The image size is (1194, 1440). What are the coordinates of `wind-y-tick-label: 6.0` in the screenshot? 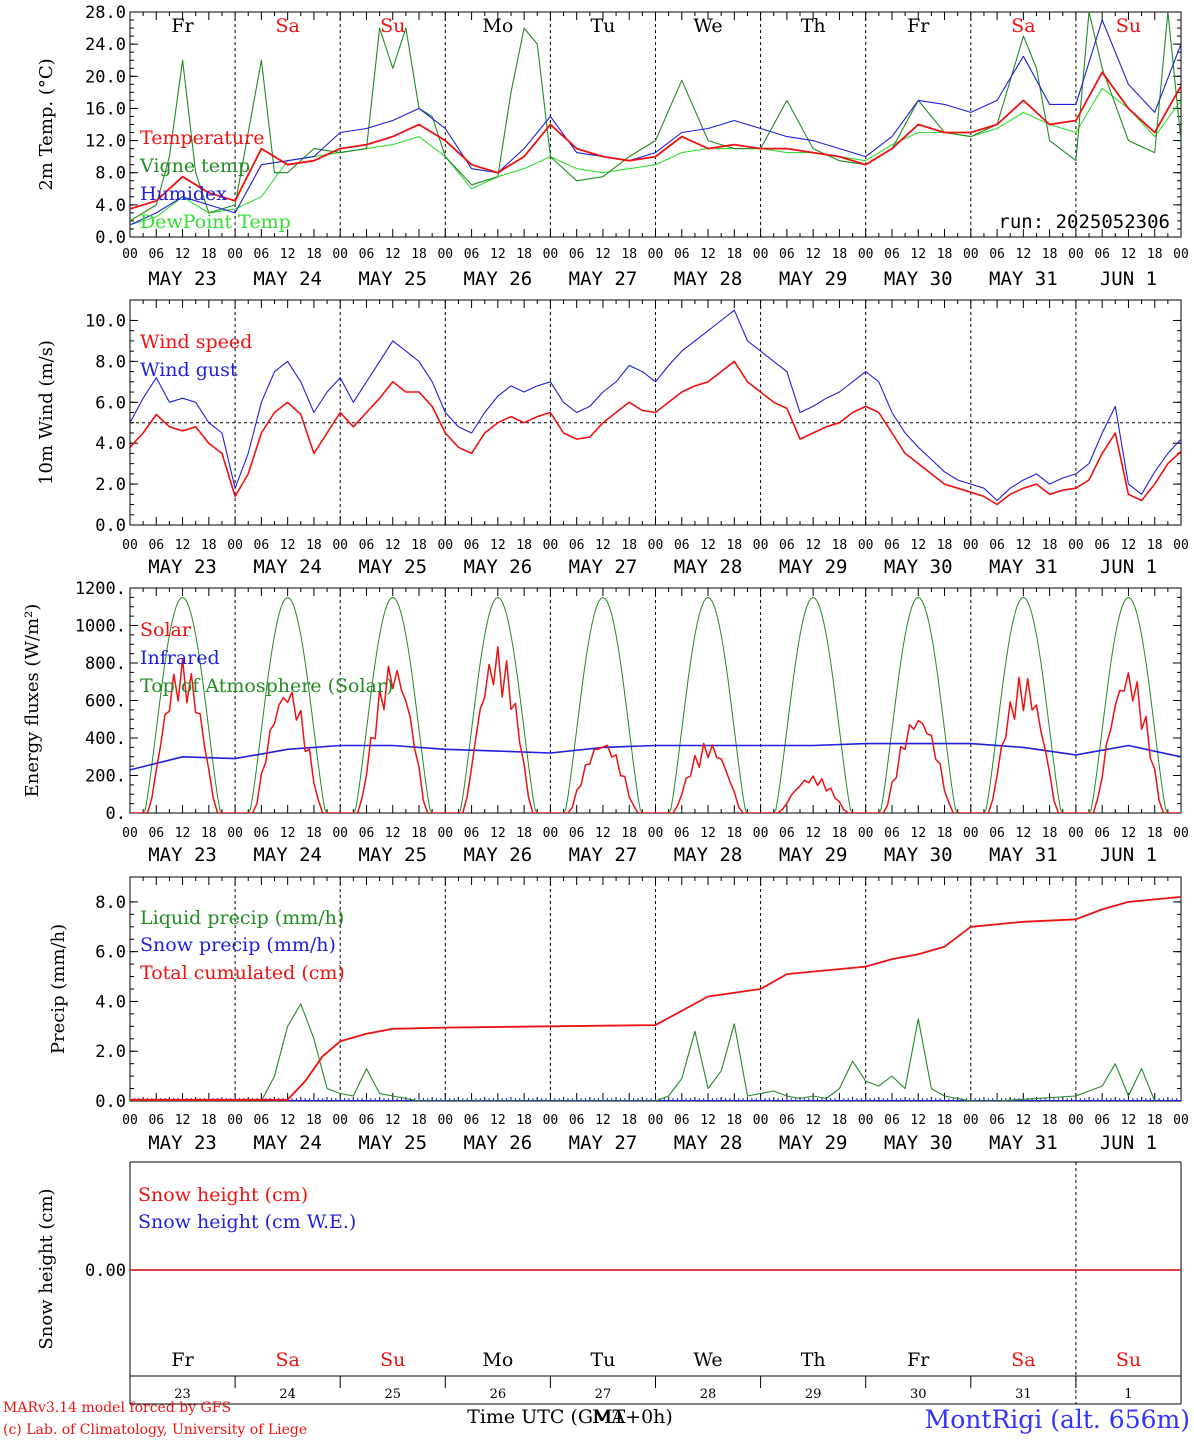 It's located at (110, 403).